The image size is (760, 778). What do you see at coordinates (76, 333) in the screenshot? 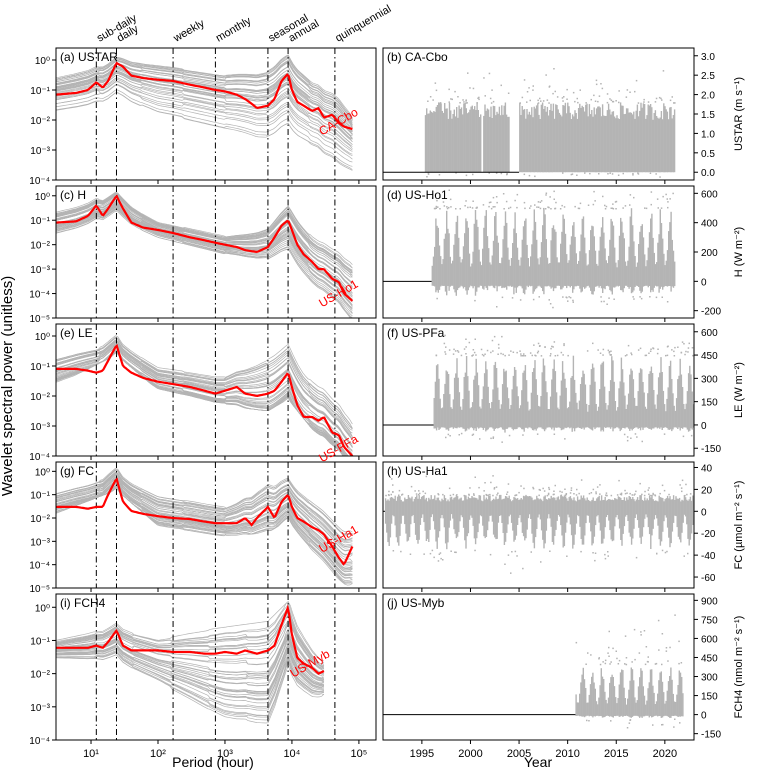
I see `panel-tag: (e) LE` at bounding box center [76, 333].